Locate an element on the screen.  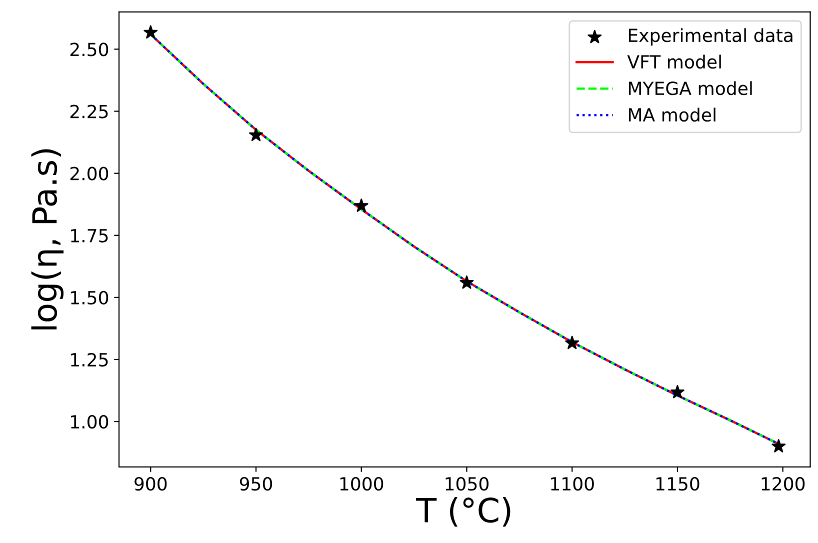
y-tick-label: 2.50 is located at coordinates (89, 49).